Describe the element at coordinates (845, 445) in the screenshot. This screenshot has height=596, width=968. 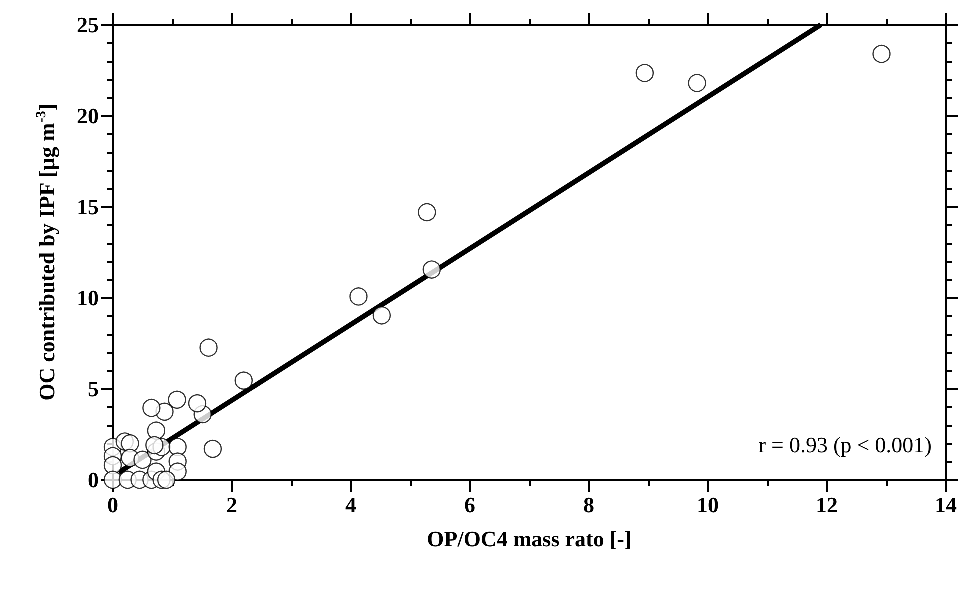
I see `annotation: r = 0.93 (p < 0.001)` at that location.